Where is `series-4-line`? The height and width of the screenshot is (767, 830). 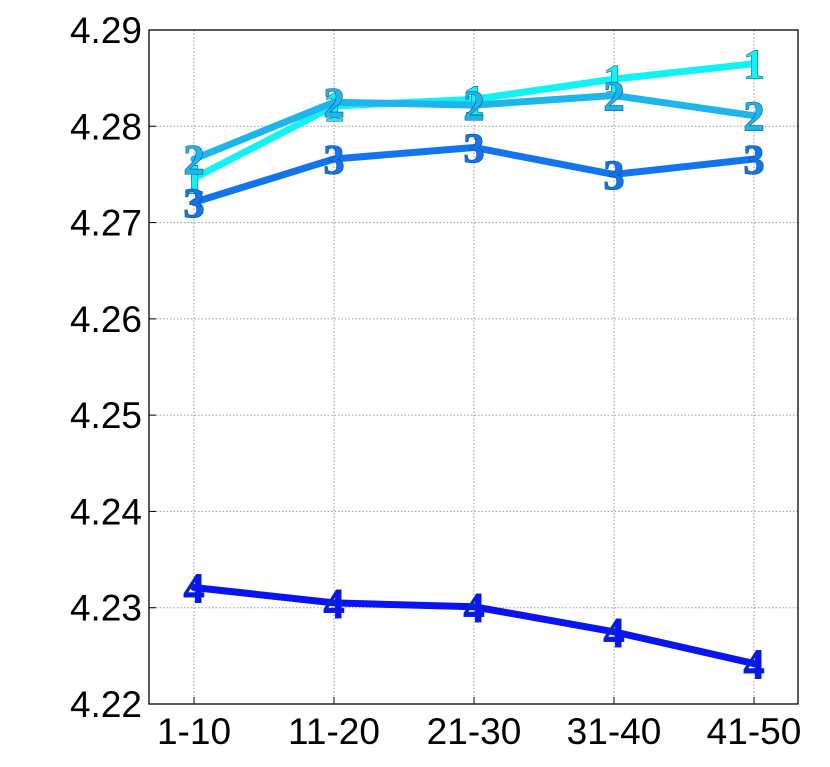
series-4-line is located at coordinates (474, 625).